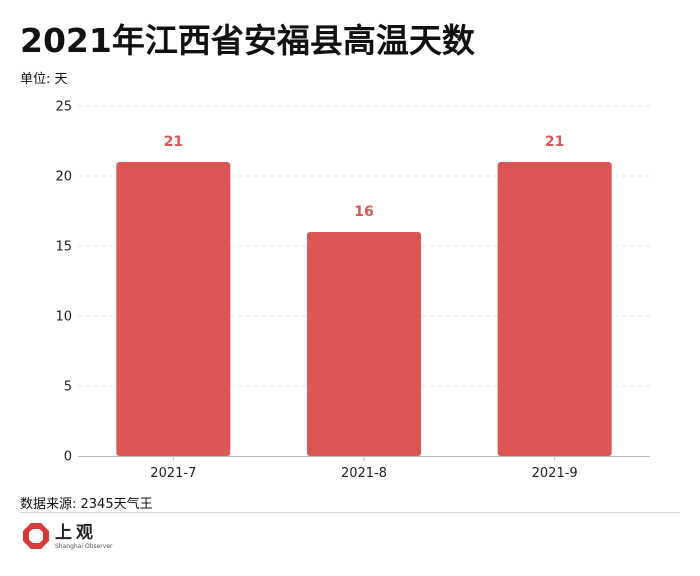 Image resolution: width=700 pixels, height=576 pixels. I want to click on x-axis-ticks: 2021-7 2021-8 2021-9, so click(364, 468).